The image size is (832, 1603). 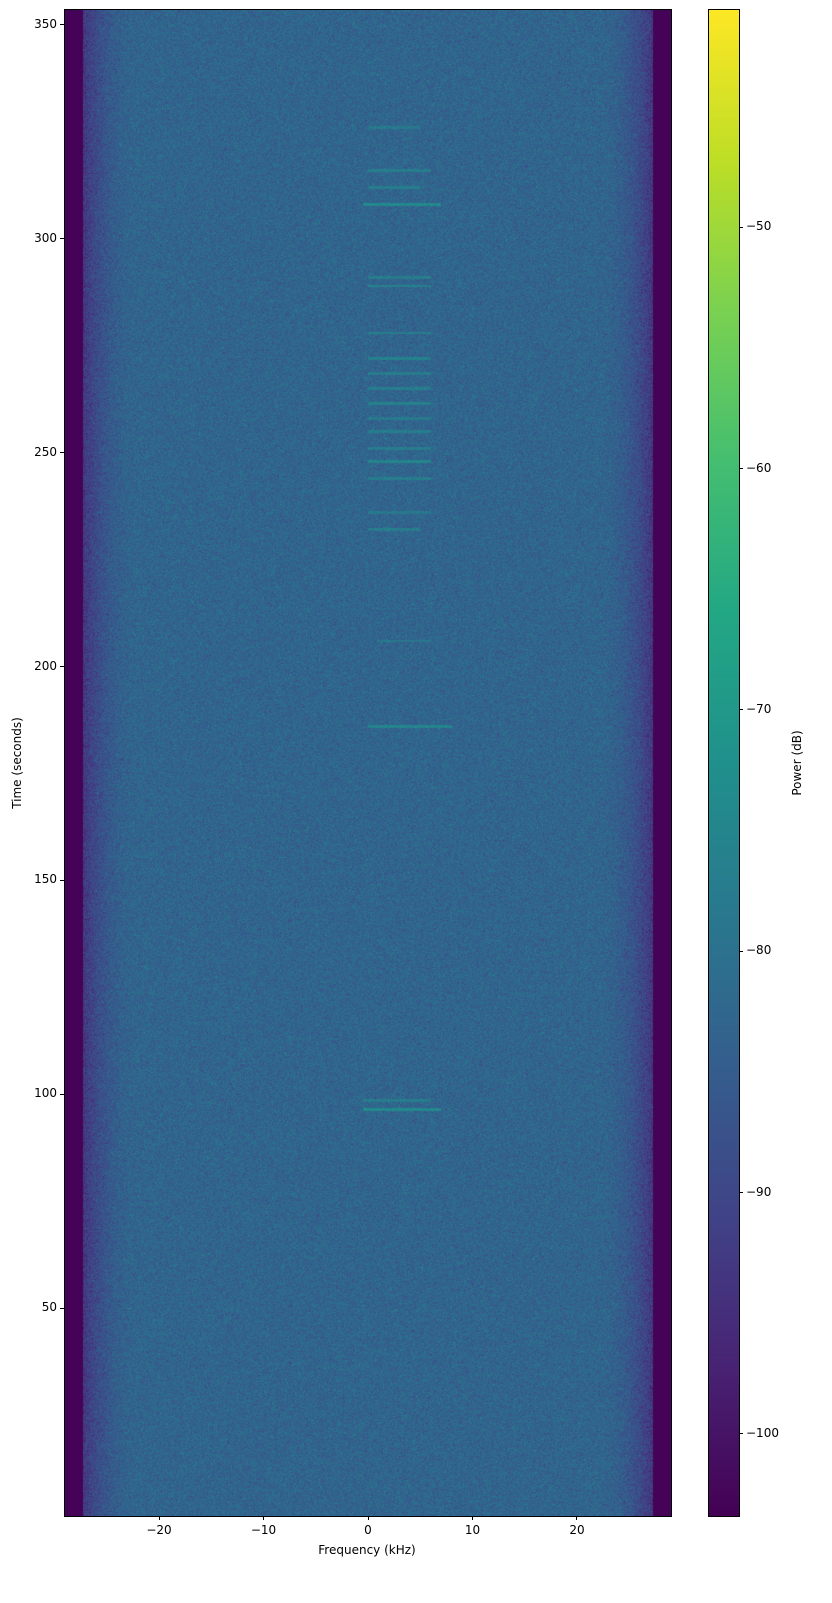 What do you see at coordinates (17, 763) in the screenshot?
I see `y-axis-label: Time (seconds)` at bounding box center [17, 763].